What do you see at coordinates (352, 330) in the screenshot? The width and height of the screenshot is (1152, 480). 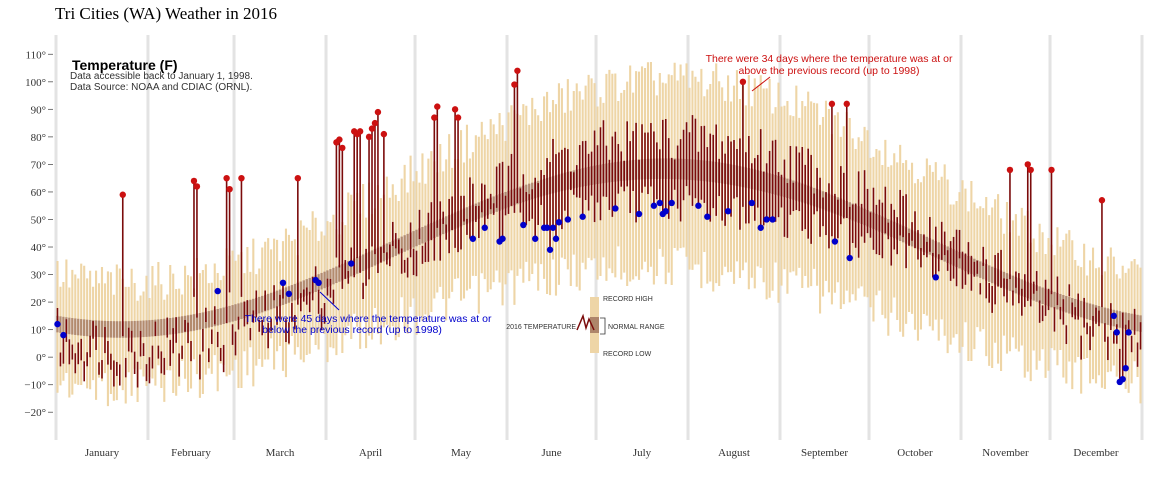 I see `annotation-low-line-2: below the previous record (up to 1998)` at bounding box center [352, 330].